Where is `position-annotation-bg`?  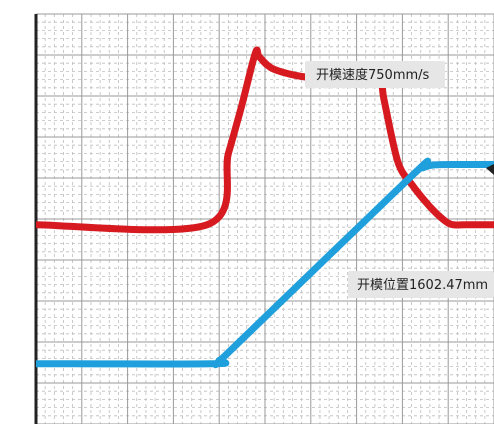
position-annotation-bg is located at coordinates (421, 284).